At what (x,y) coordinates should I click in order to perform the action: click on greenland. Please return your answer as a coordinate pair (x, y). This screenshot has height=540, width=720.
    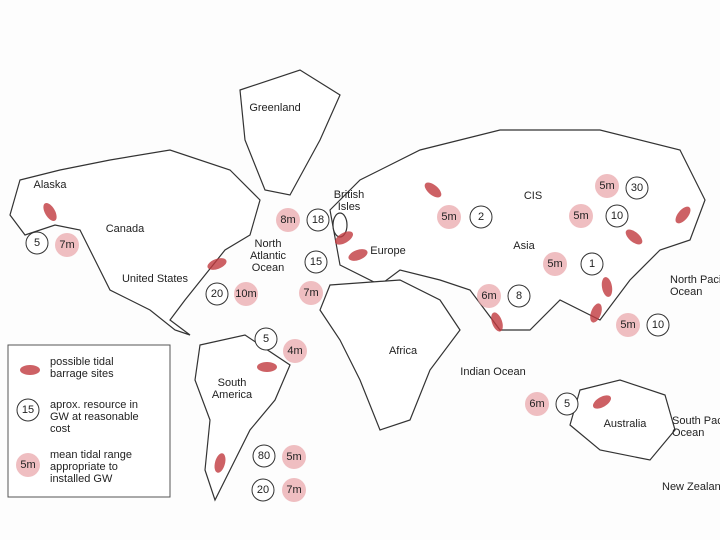
    Looking at the image, I should click on (290, 132).